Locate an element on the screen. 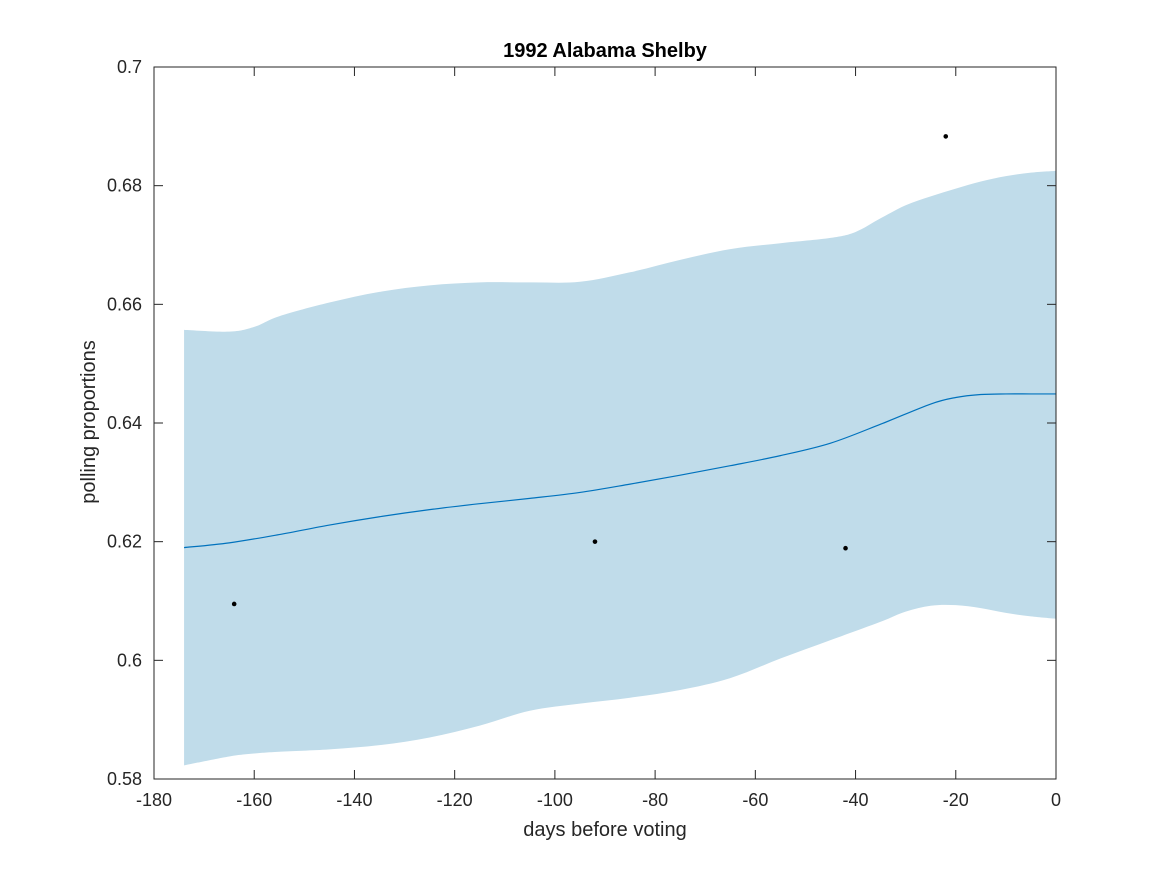 The height and width of the screenshot is (875, 1167). y-tick-label: 0.64 is located at coordinates (124, 423).